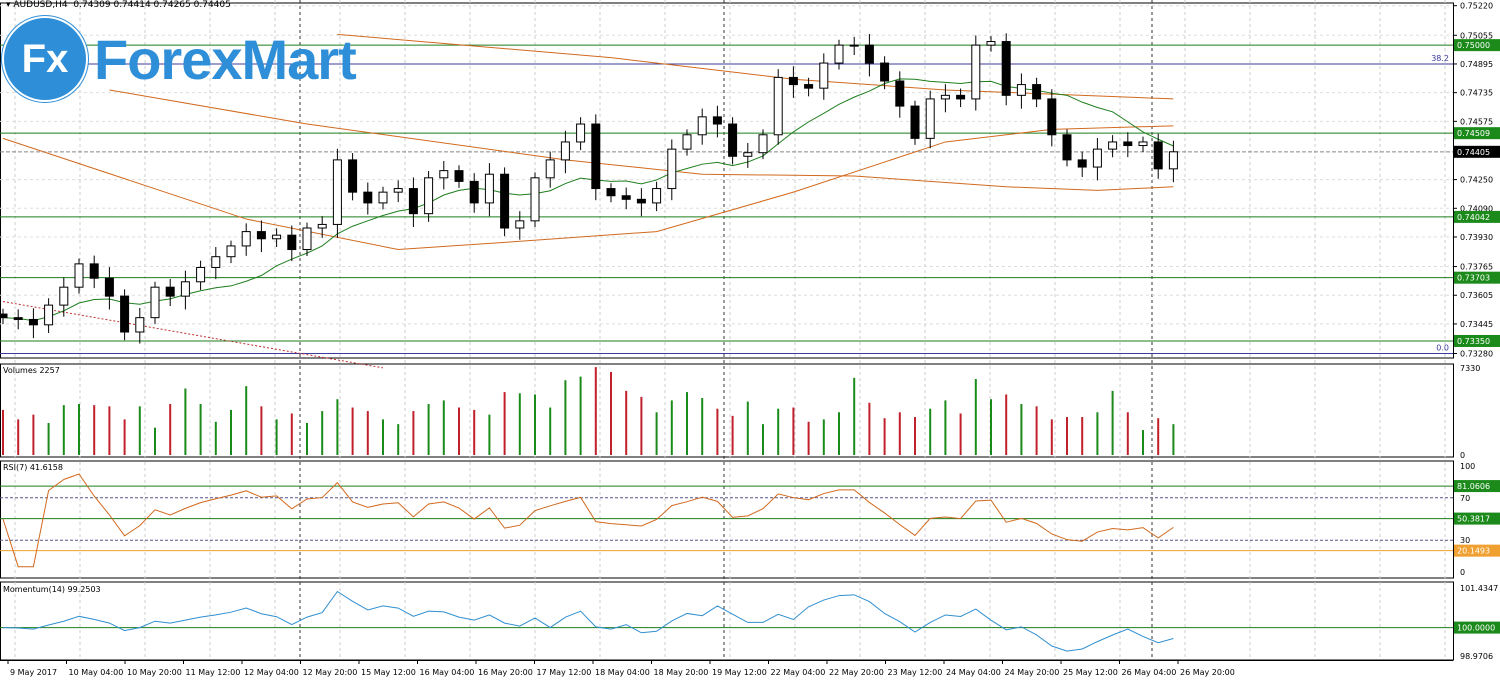 The height and width of the screenshot is (683, 1500). Describe the element at coordinates (213, 672) in the screenshot. I see `time-tick-label: 11 May 12:00` at that location.